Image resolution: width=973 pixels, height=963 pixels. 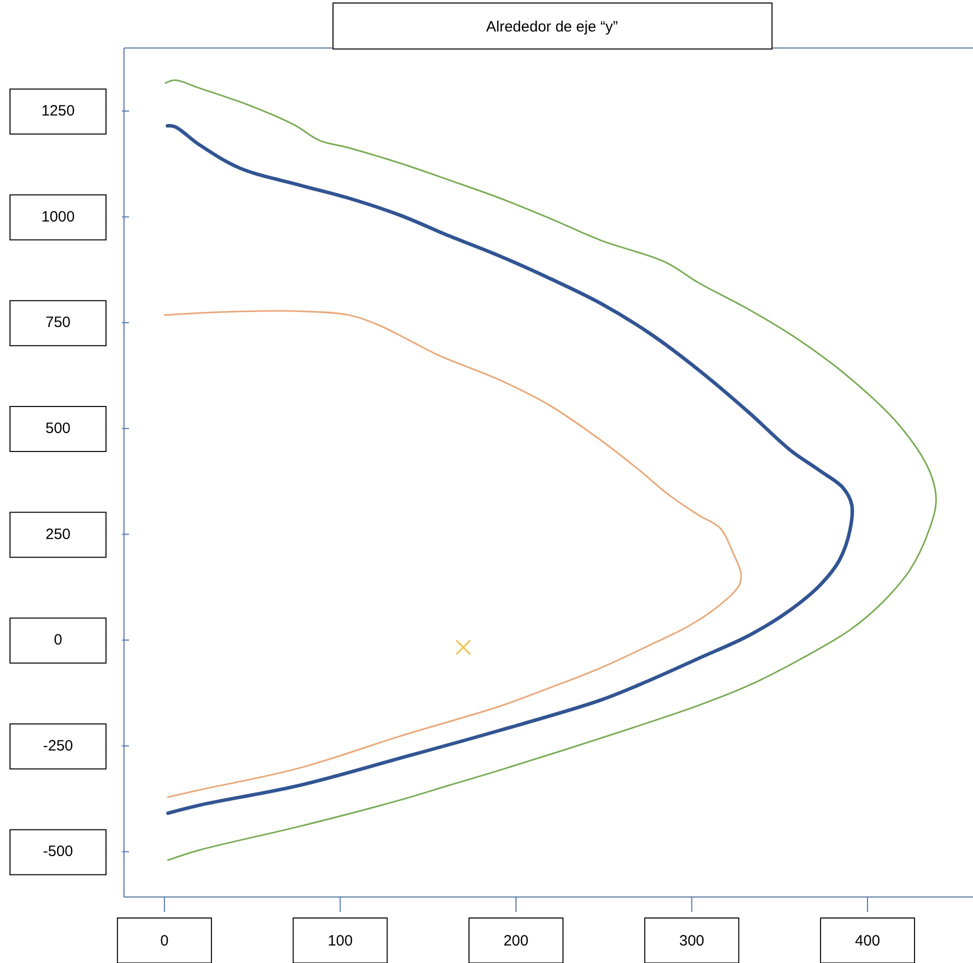 I want to click on x-tick-label: 300, so click(x=691, y=941).